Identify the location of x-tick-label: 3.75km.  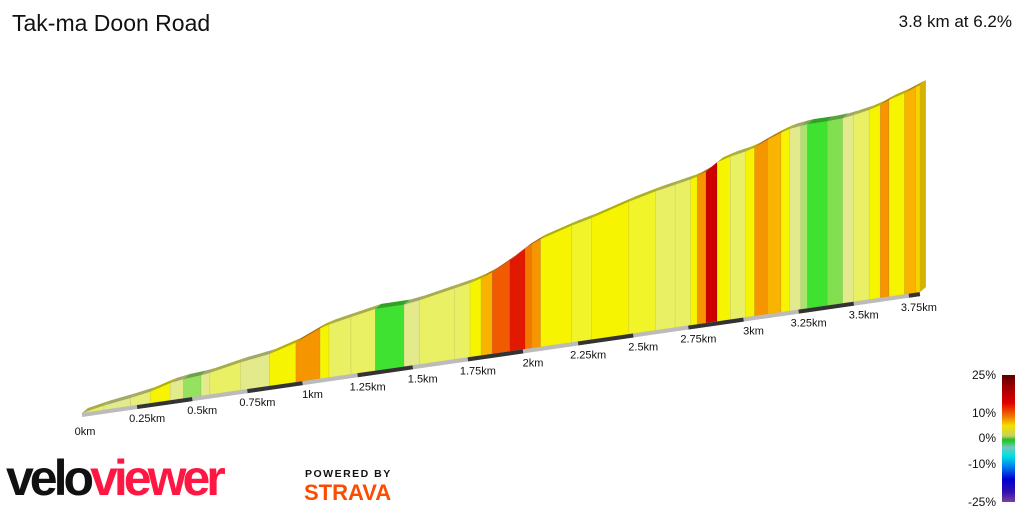
(919, 308).